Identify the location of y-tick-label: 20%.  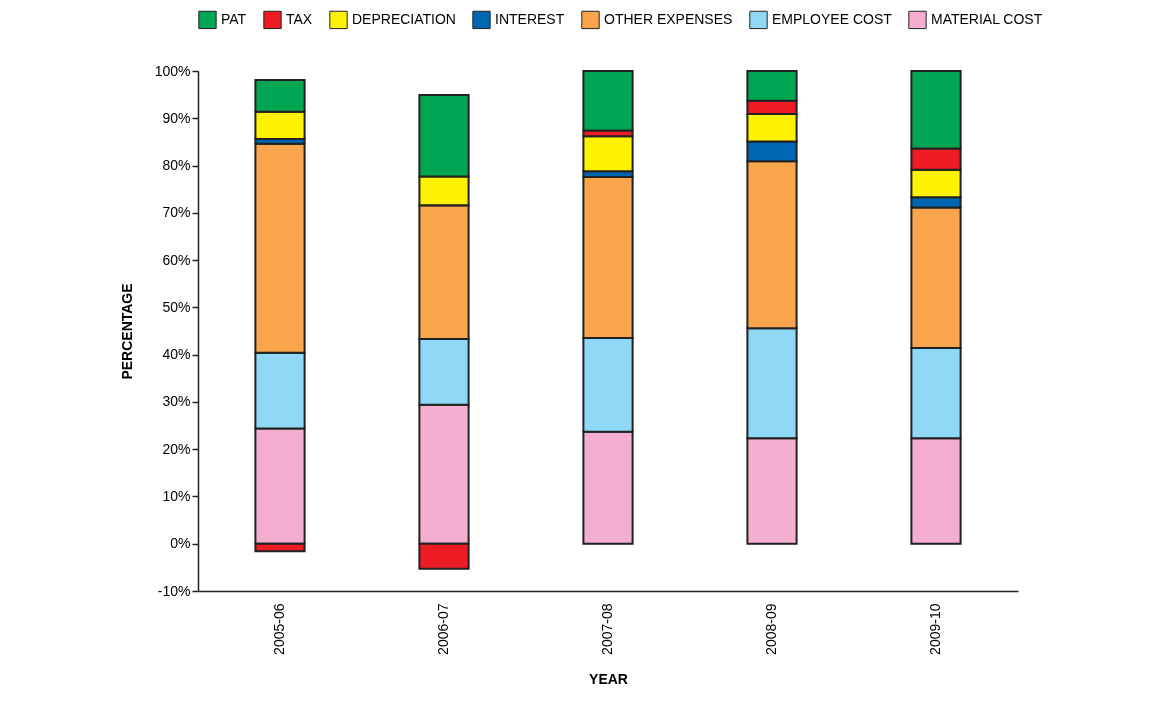
(176, 448).